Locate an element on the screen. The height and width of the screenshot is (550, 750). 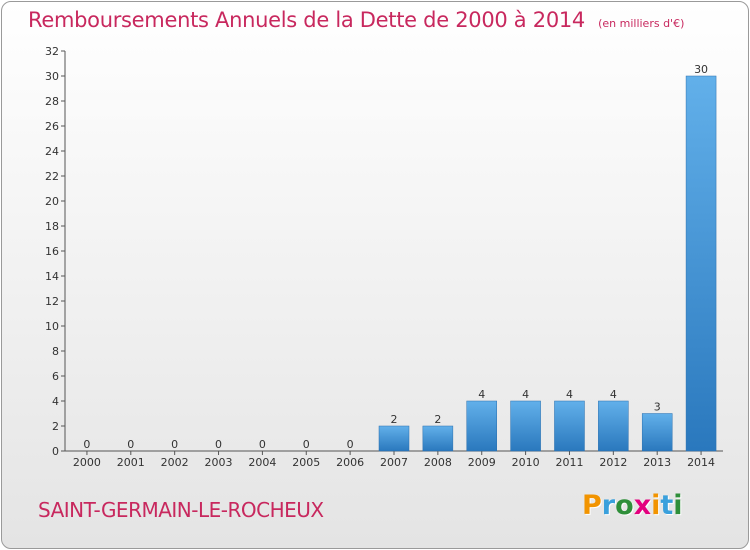
x-tick-label: 2012 is located at coordinates (613, 462).